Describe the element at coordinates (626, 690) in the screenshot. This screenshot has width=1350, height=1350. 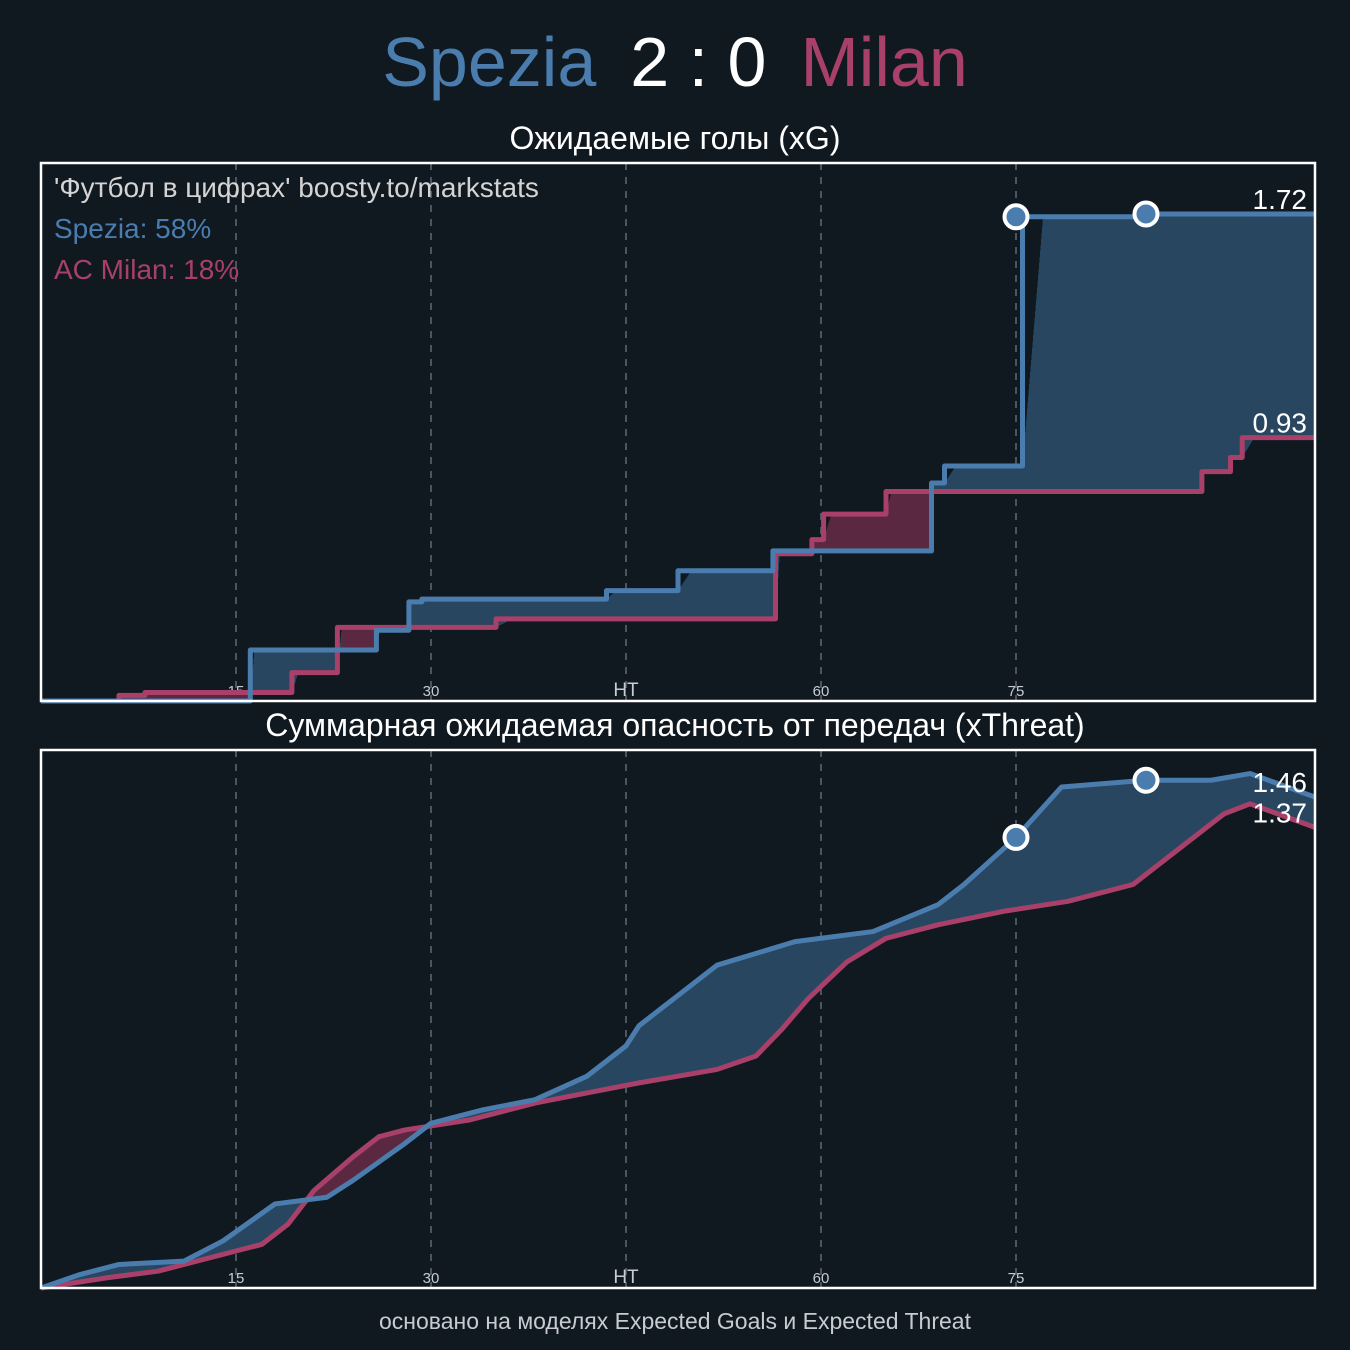
I see `x-tick-label: HT` at that location.